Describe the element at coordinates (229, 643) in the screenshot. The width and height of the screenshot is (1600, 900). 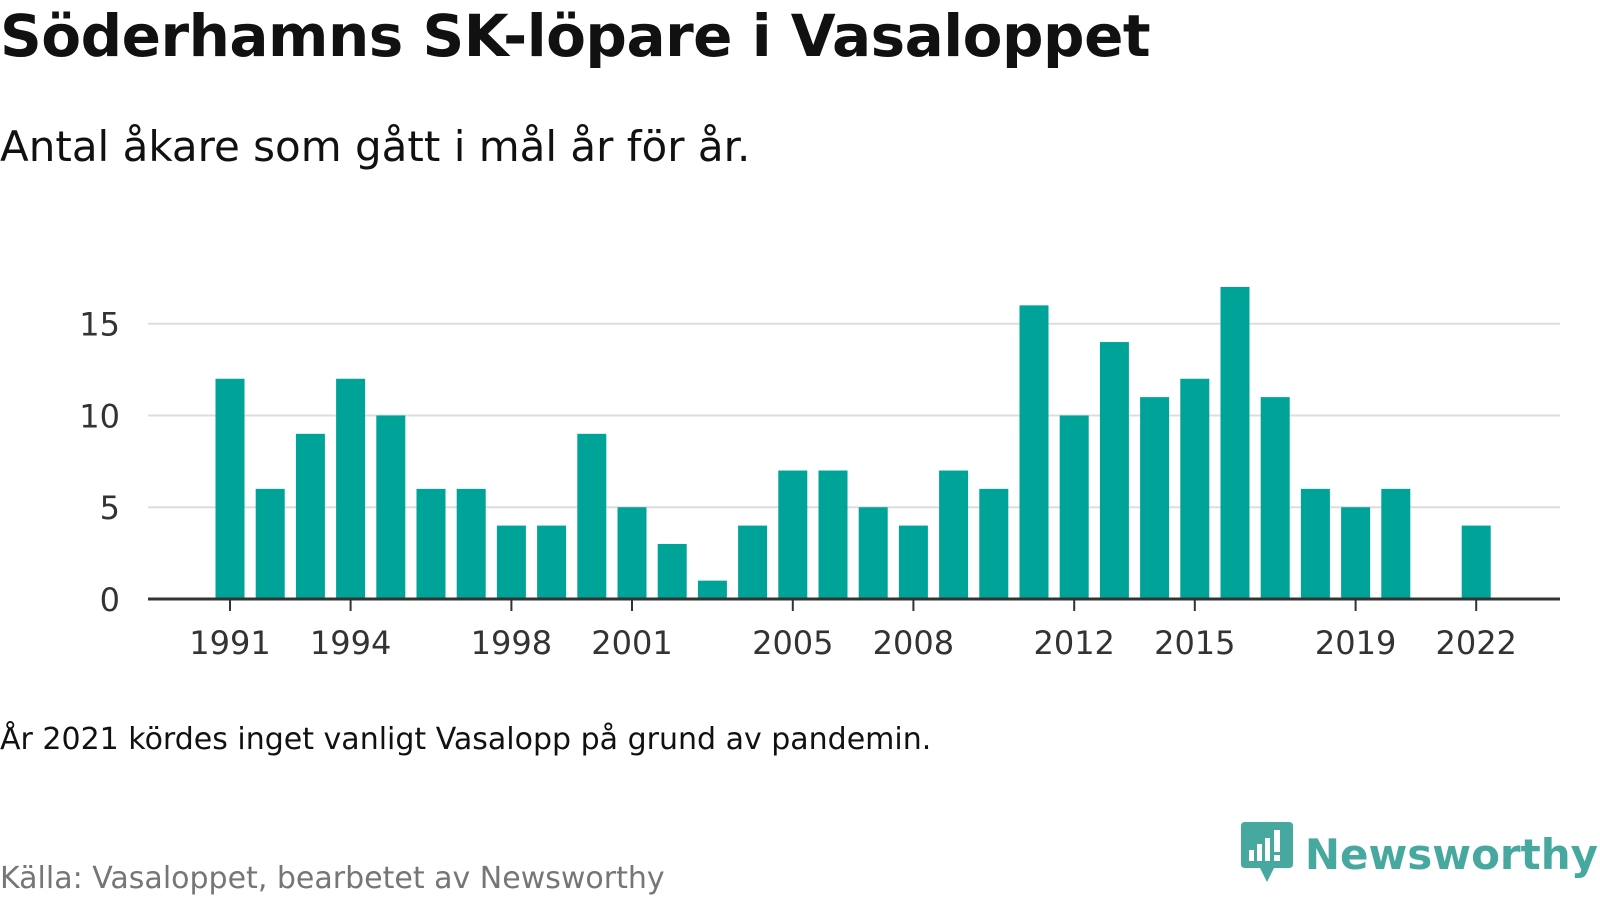
I see `x-tick-label: 1991` at that location.